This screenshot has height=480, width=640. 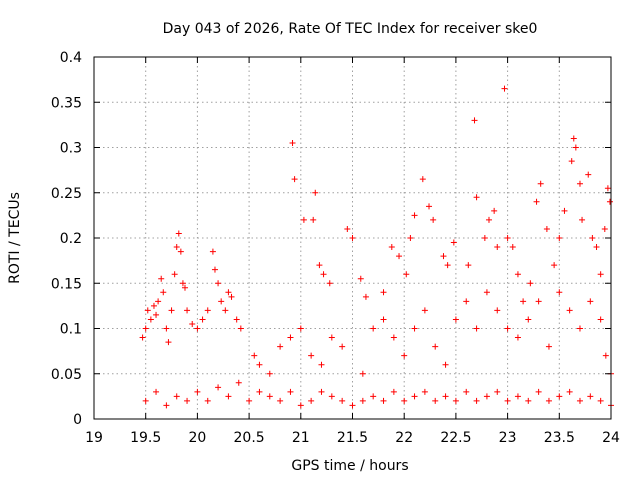 What do you see at coordinates (94, 438) in the screenshot?
I see `x-tick-label: 19` at bounding box center [94, 438].